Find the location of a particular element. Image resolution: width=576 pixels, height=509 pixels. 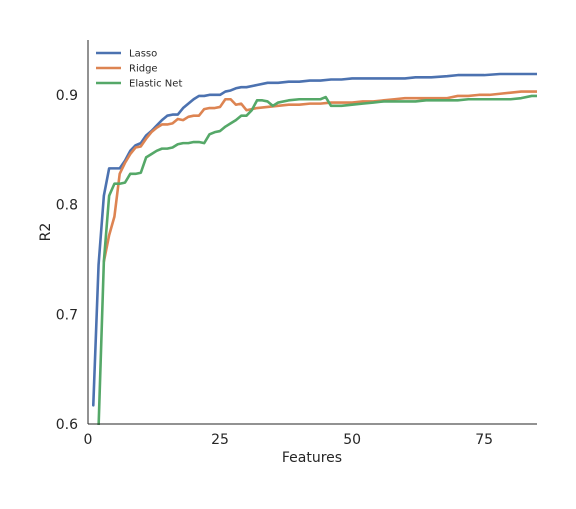

legend-label: Ridge is located at coordinates (143, 69).